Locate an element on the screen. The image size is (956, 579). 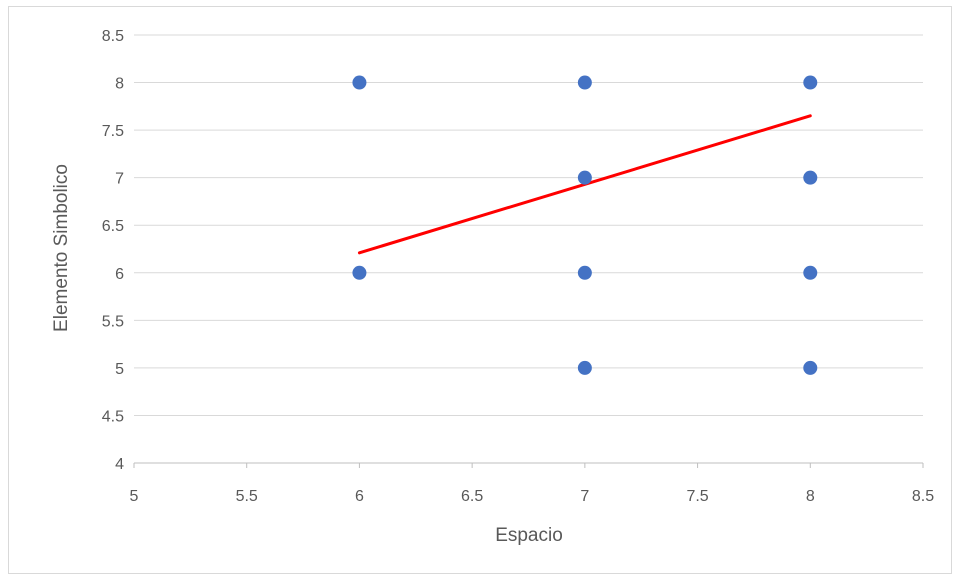
y-tick-label: 8.5 is located at coordinates (113, 36).